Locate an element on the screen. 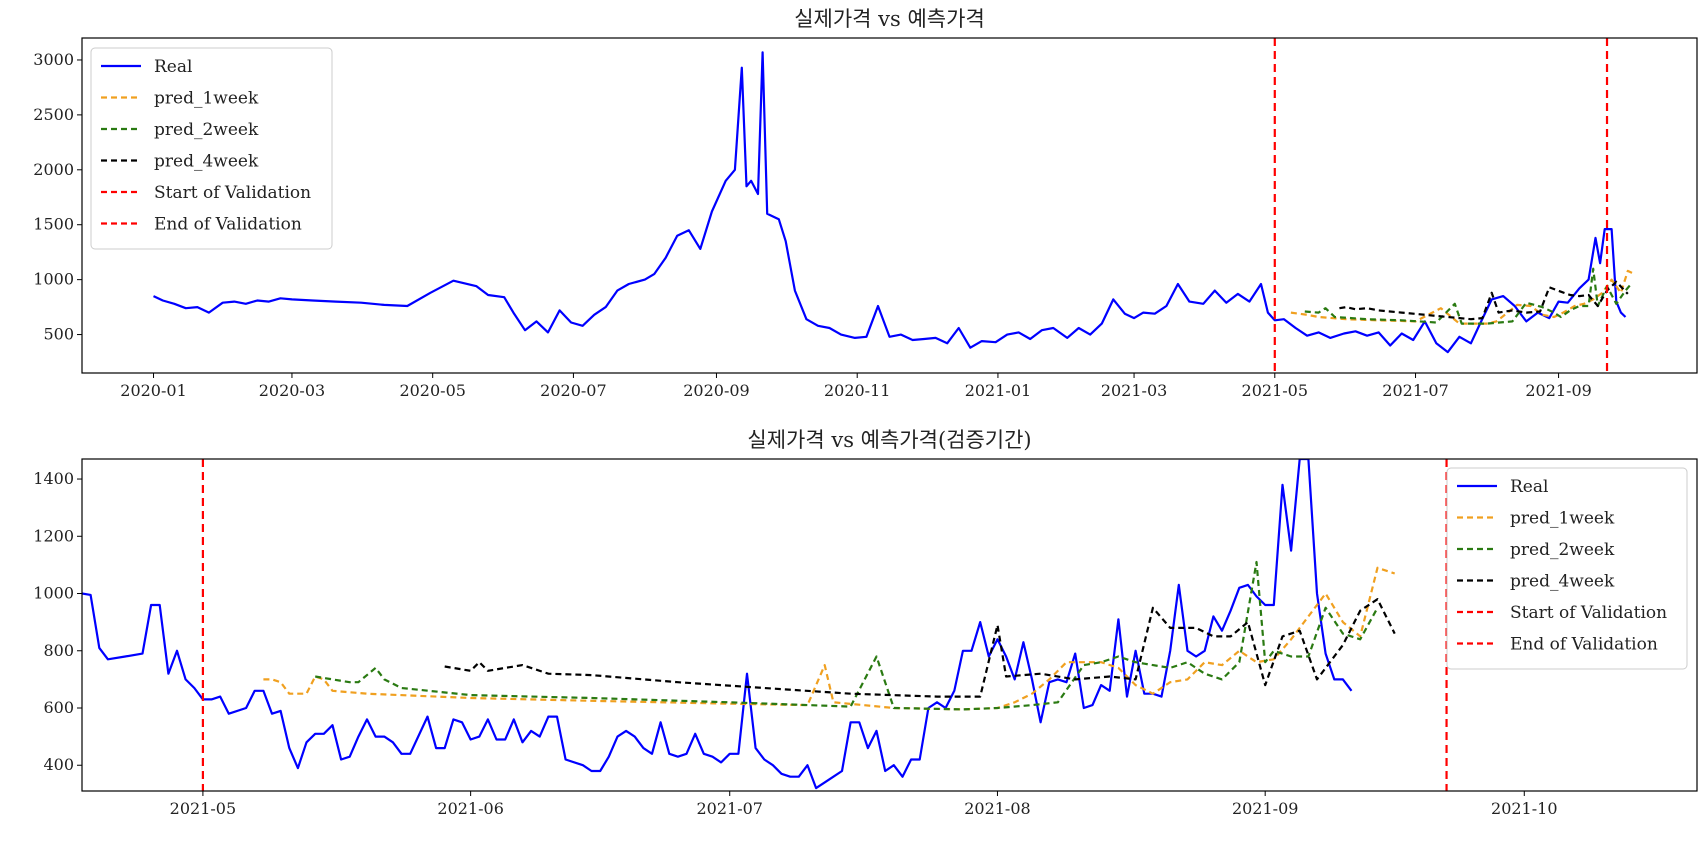  x-tick-label: 2021-10 is located at coordinates (1524, 808).